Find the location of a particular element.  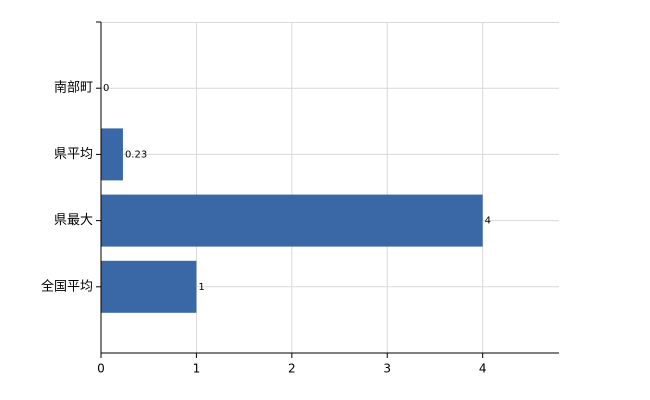

x-tick-label: 1 is located at coordinates (197, 369).